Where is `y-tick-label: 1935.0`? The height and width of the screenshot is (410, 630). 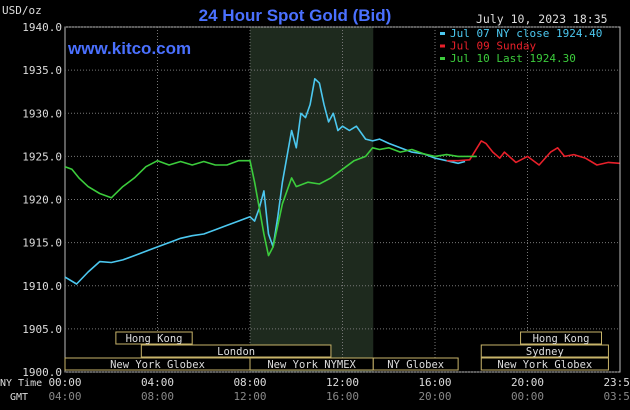
y-tick-label: 1935.0 is located at coordinates (42, 70).